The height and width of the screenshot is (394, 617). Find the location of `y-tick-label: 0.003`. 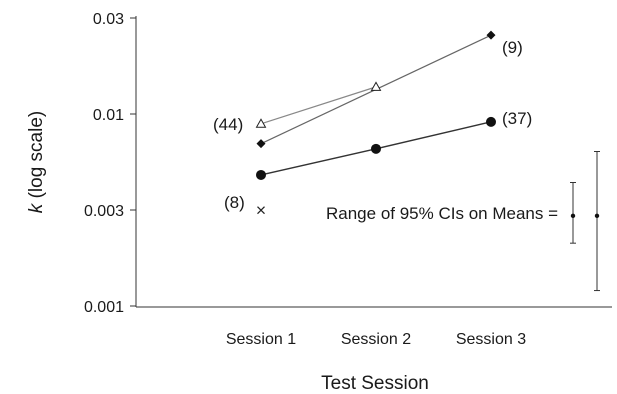

y-tick-label: 0.003 is located at coordinates (104, 211).